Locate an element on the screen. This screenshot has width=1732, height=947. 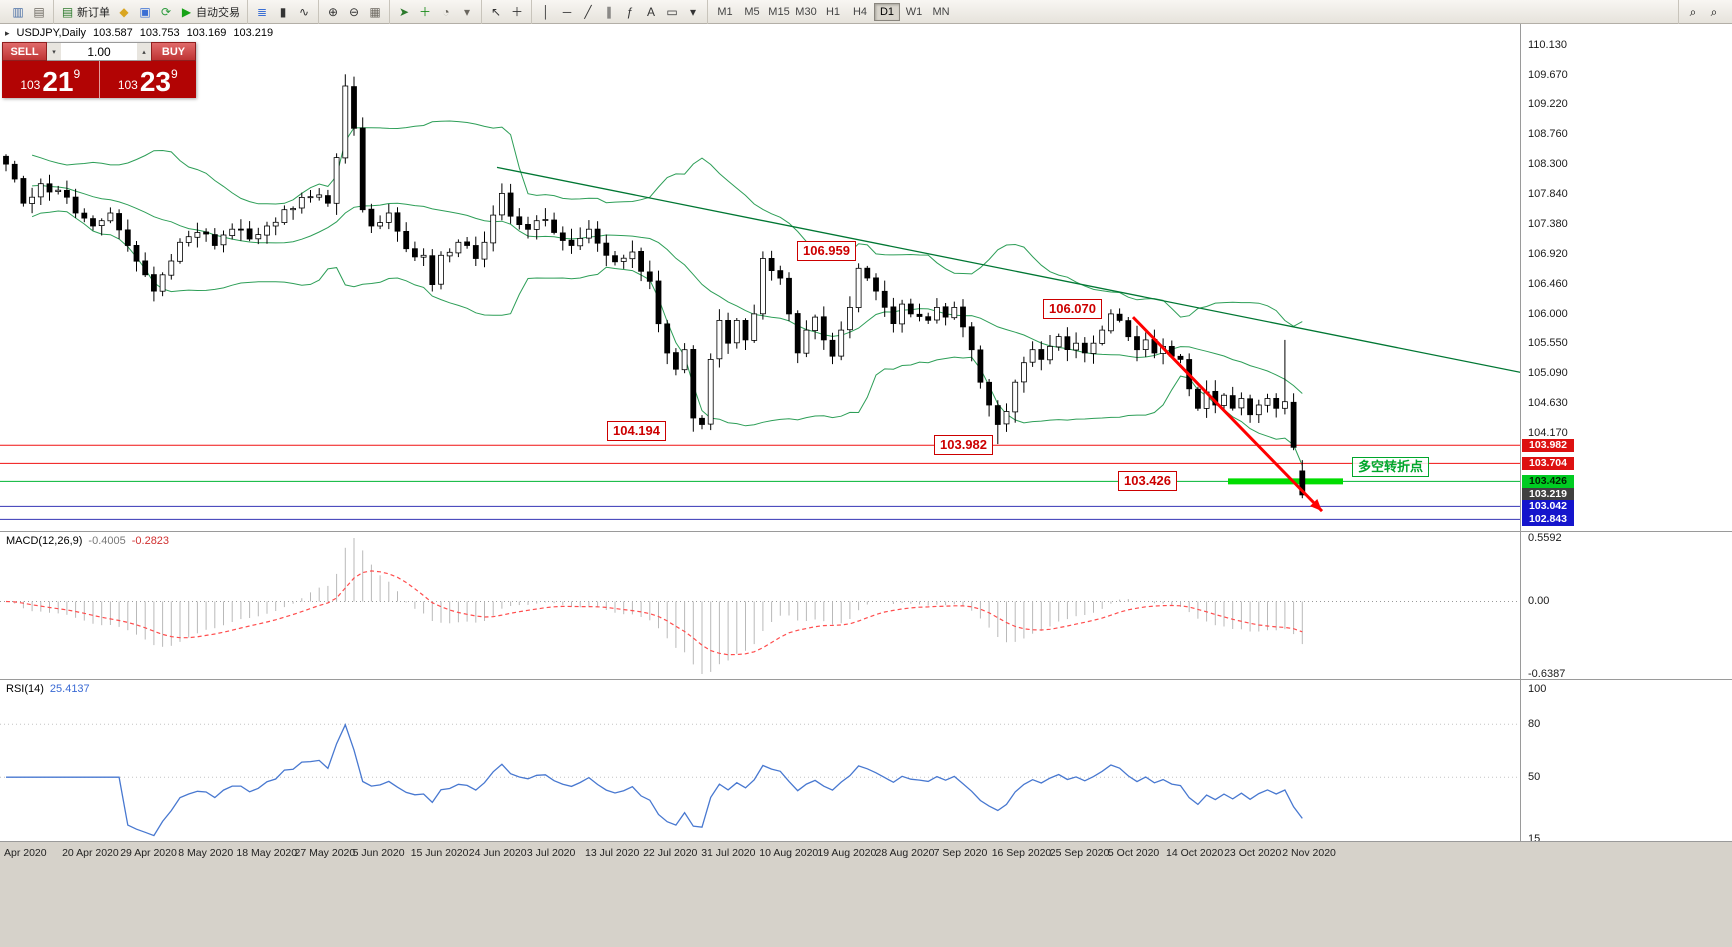
magnifier-icon: ⌕ is located at coordinates (1714, 11).